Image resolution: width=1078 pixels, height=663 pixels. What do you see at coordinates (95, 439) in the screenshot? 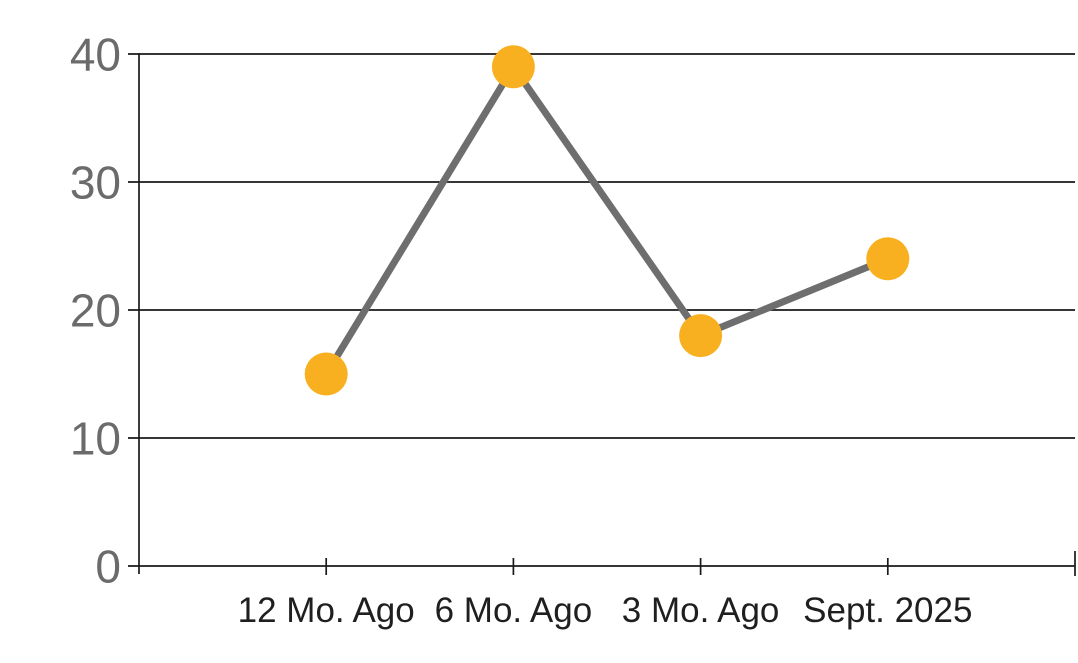
I see `y-tick-label: 10` at bounding box center [95, 439].